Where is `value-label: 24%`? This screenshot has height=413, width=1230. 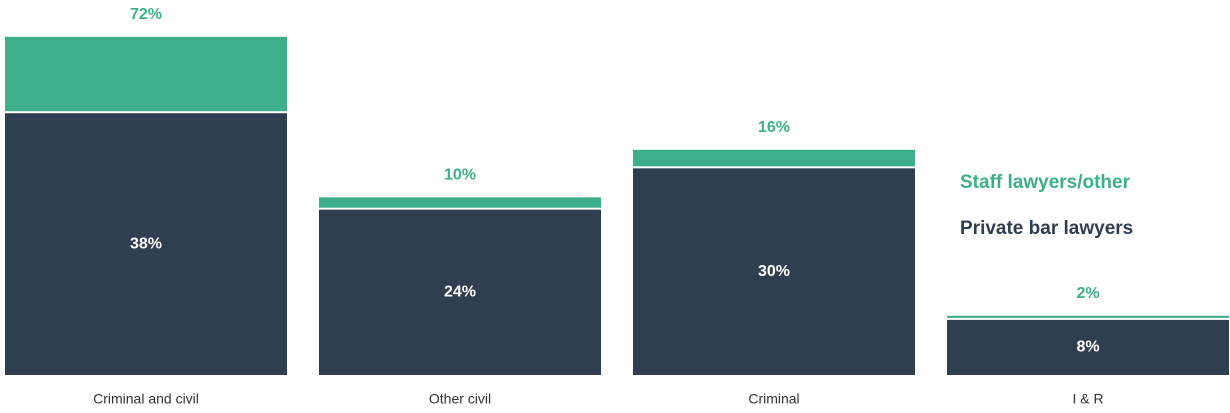
value-label: 24% is located at coordinates (460, 292).